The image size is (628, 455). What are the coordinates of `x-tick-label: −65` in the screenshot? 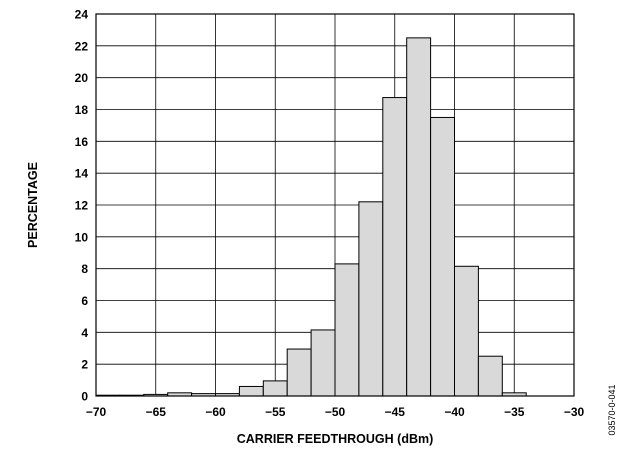 It's located at (156, 412).